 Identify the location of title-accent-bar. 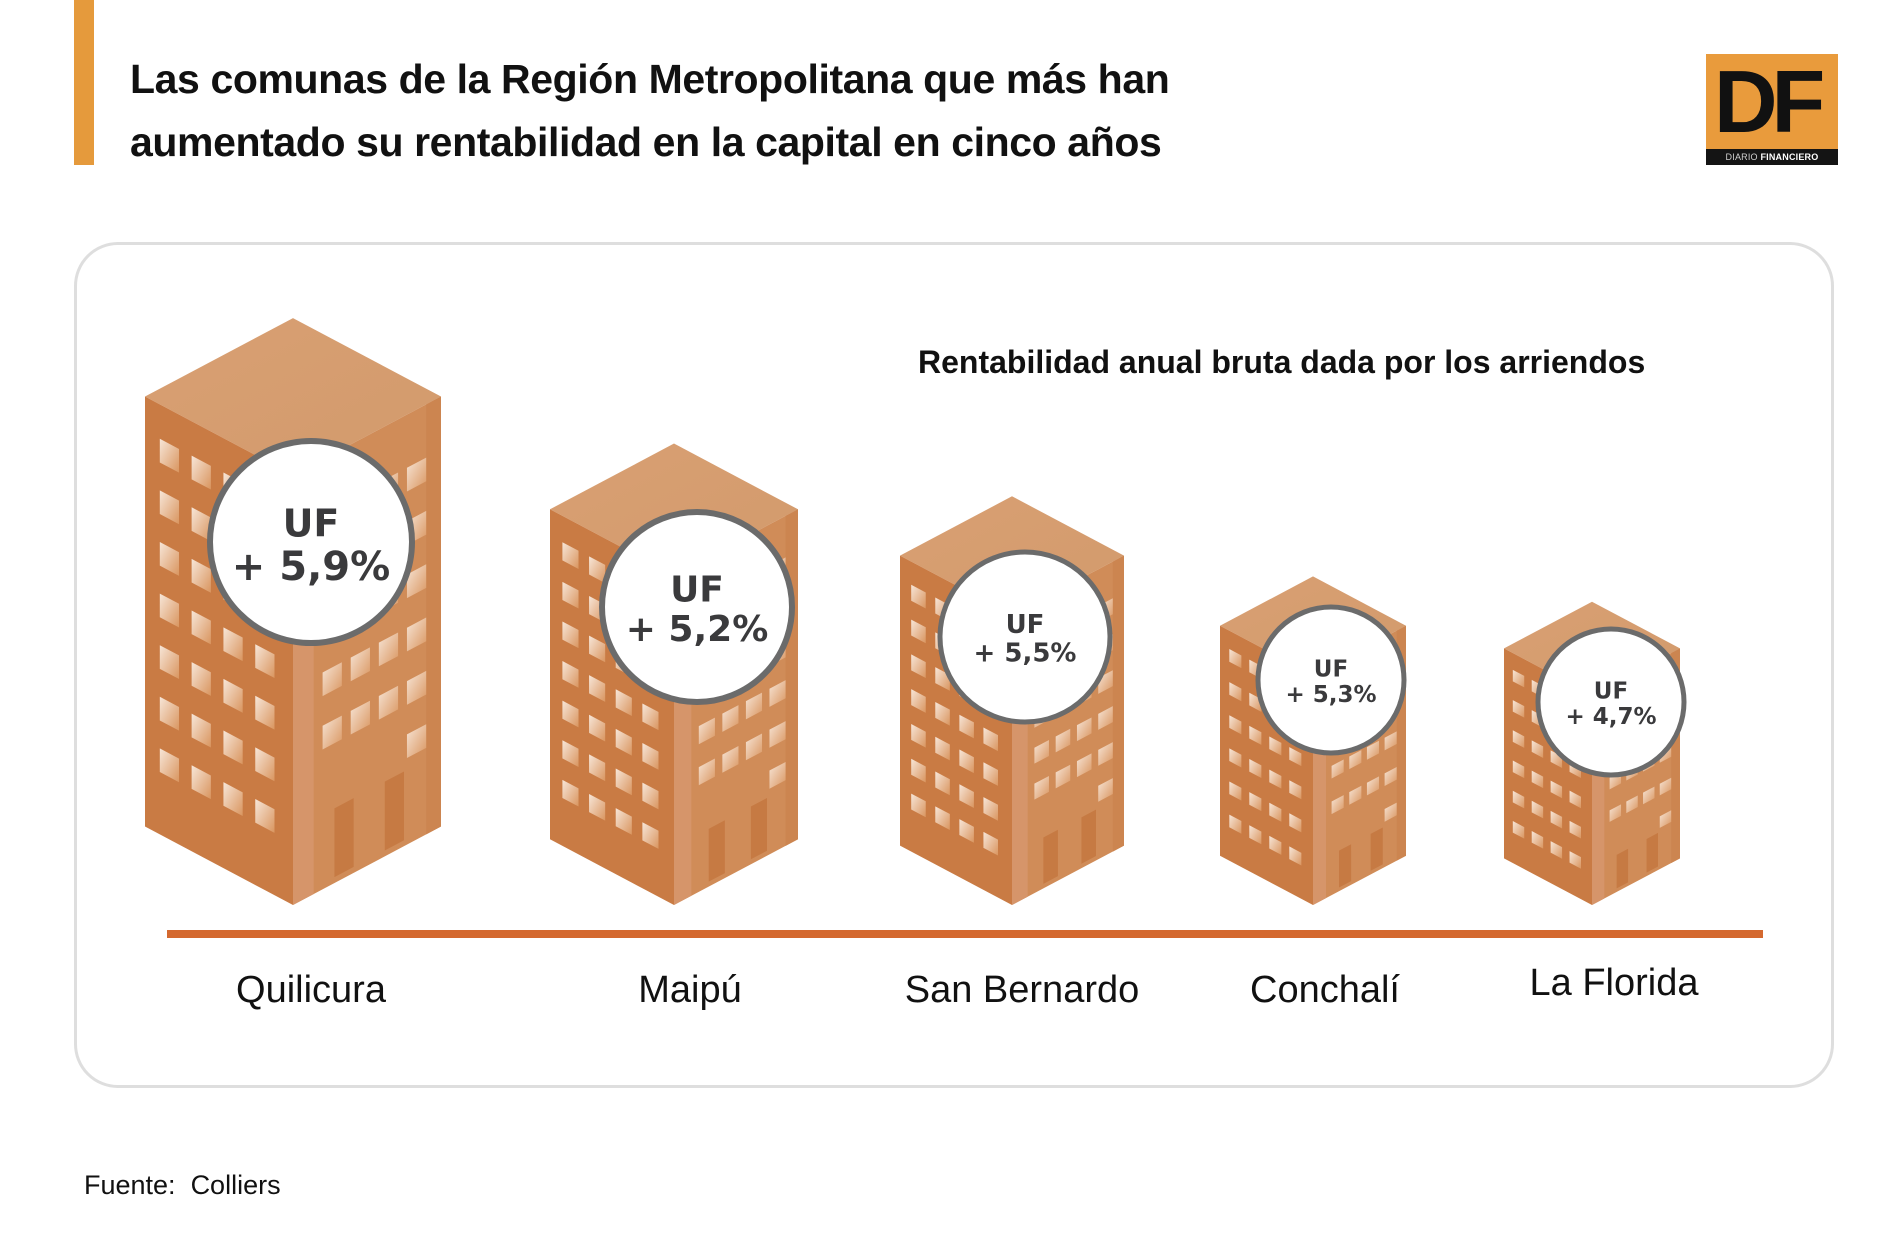
(84, 82).